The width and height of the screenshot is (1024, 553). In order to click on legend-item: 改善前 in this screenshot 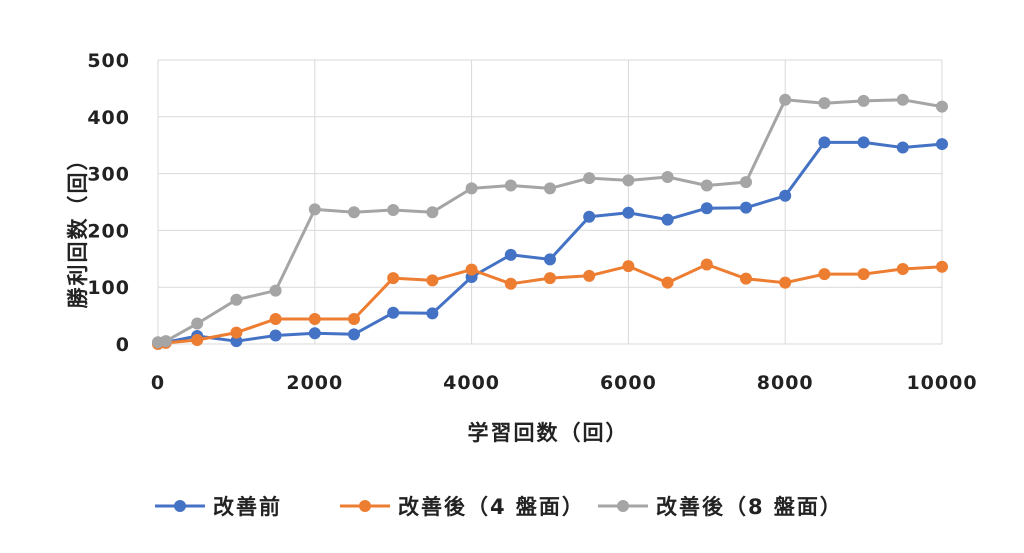, I will do `click(218, 507)`.